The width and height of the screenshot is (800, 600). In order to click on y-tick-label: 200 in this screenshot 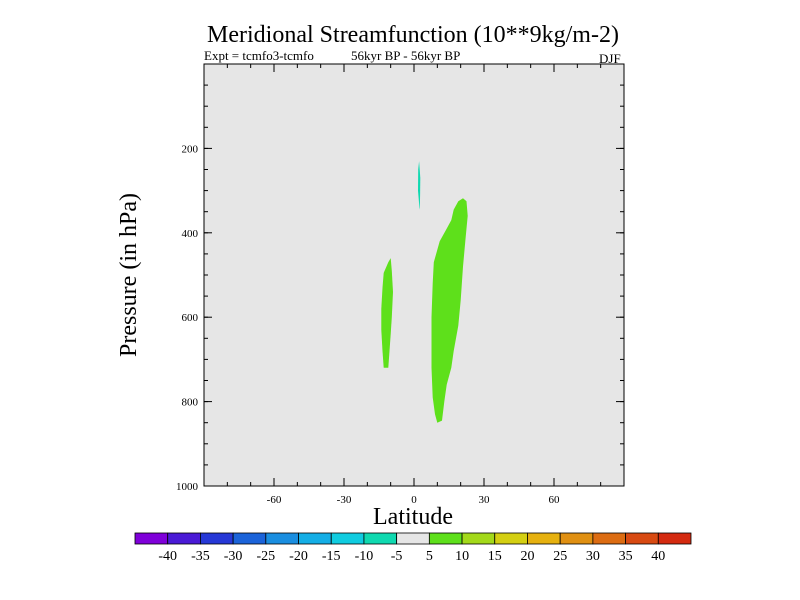, I will do `click(190, 149)`.